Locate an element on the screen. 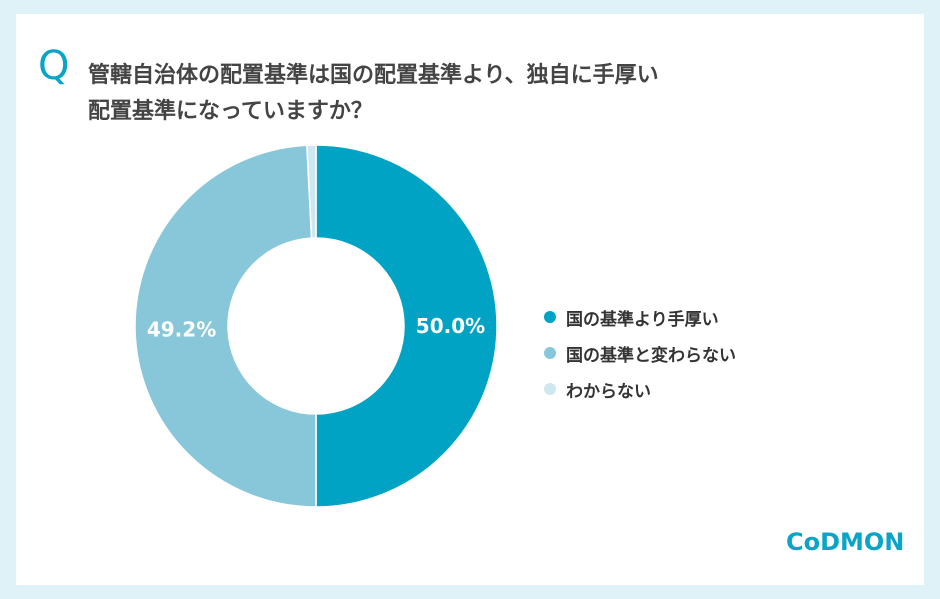 The image size is (940, 599). data-label-2: 49.2% is located at coordinates (181, 329).